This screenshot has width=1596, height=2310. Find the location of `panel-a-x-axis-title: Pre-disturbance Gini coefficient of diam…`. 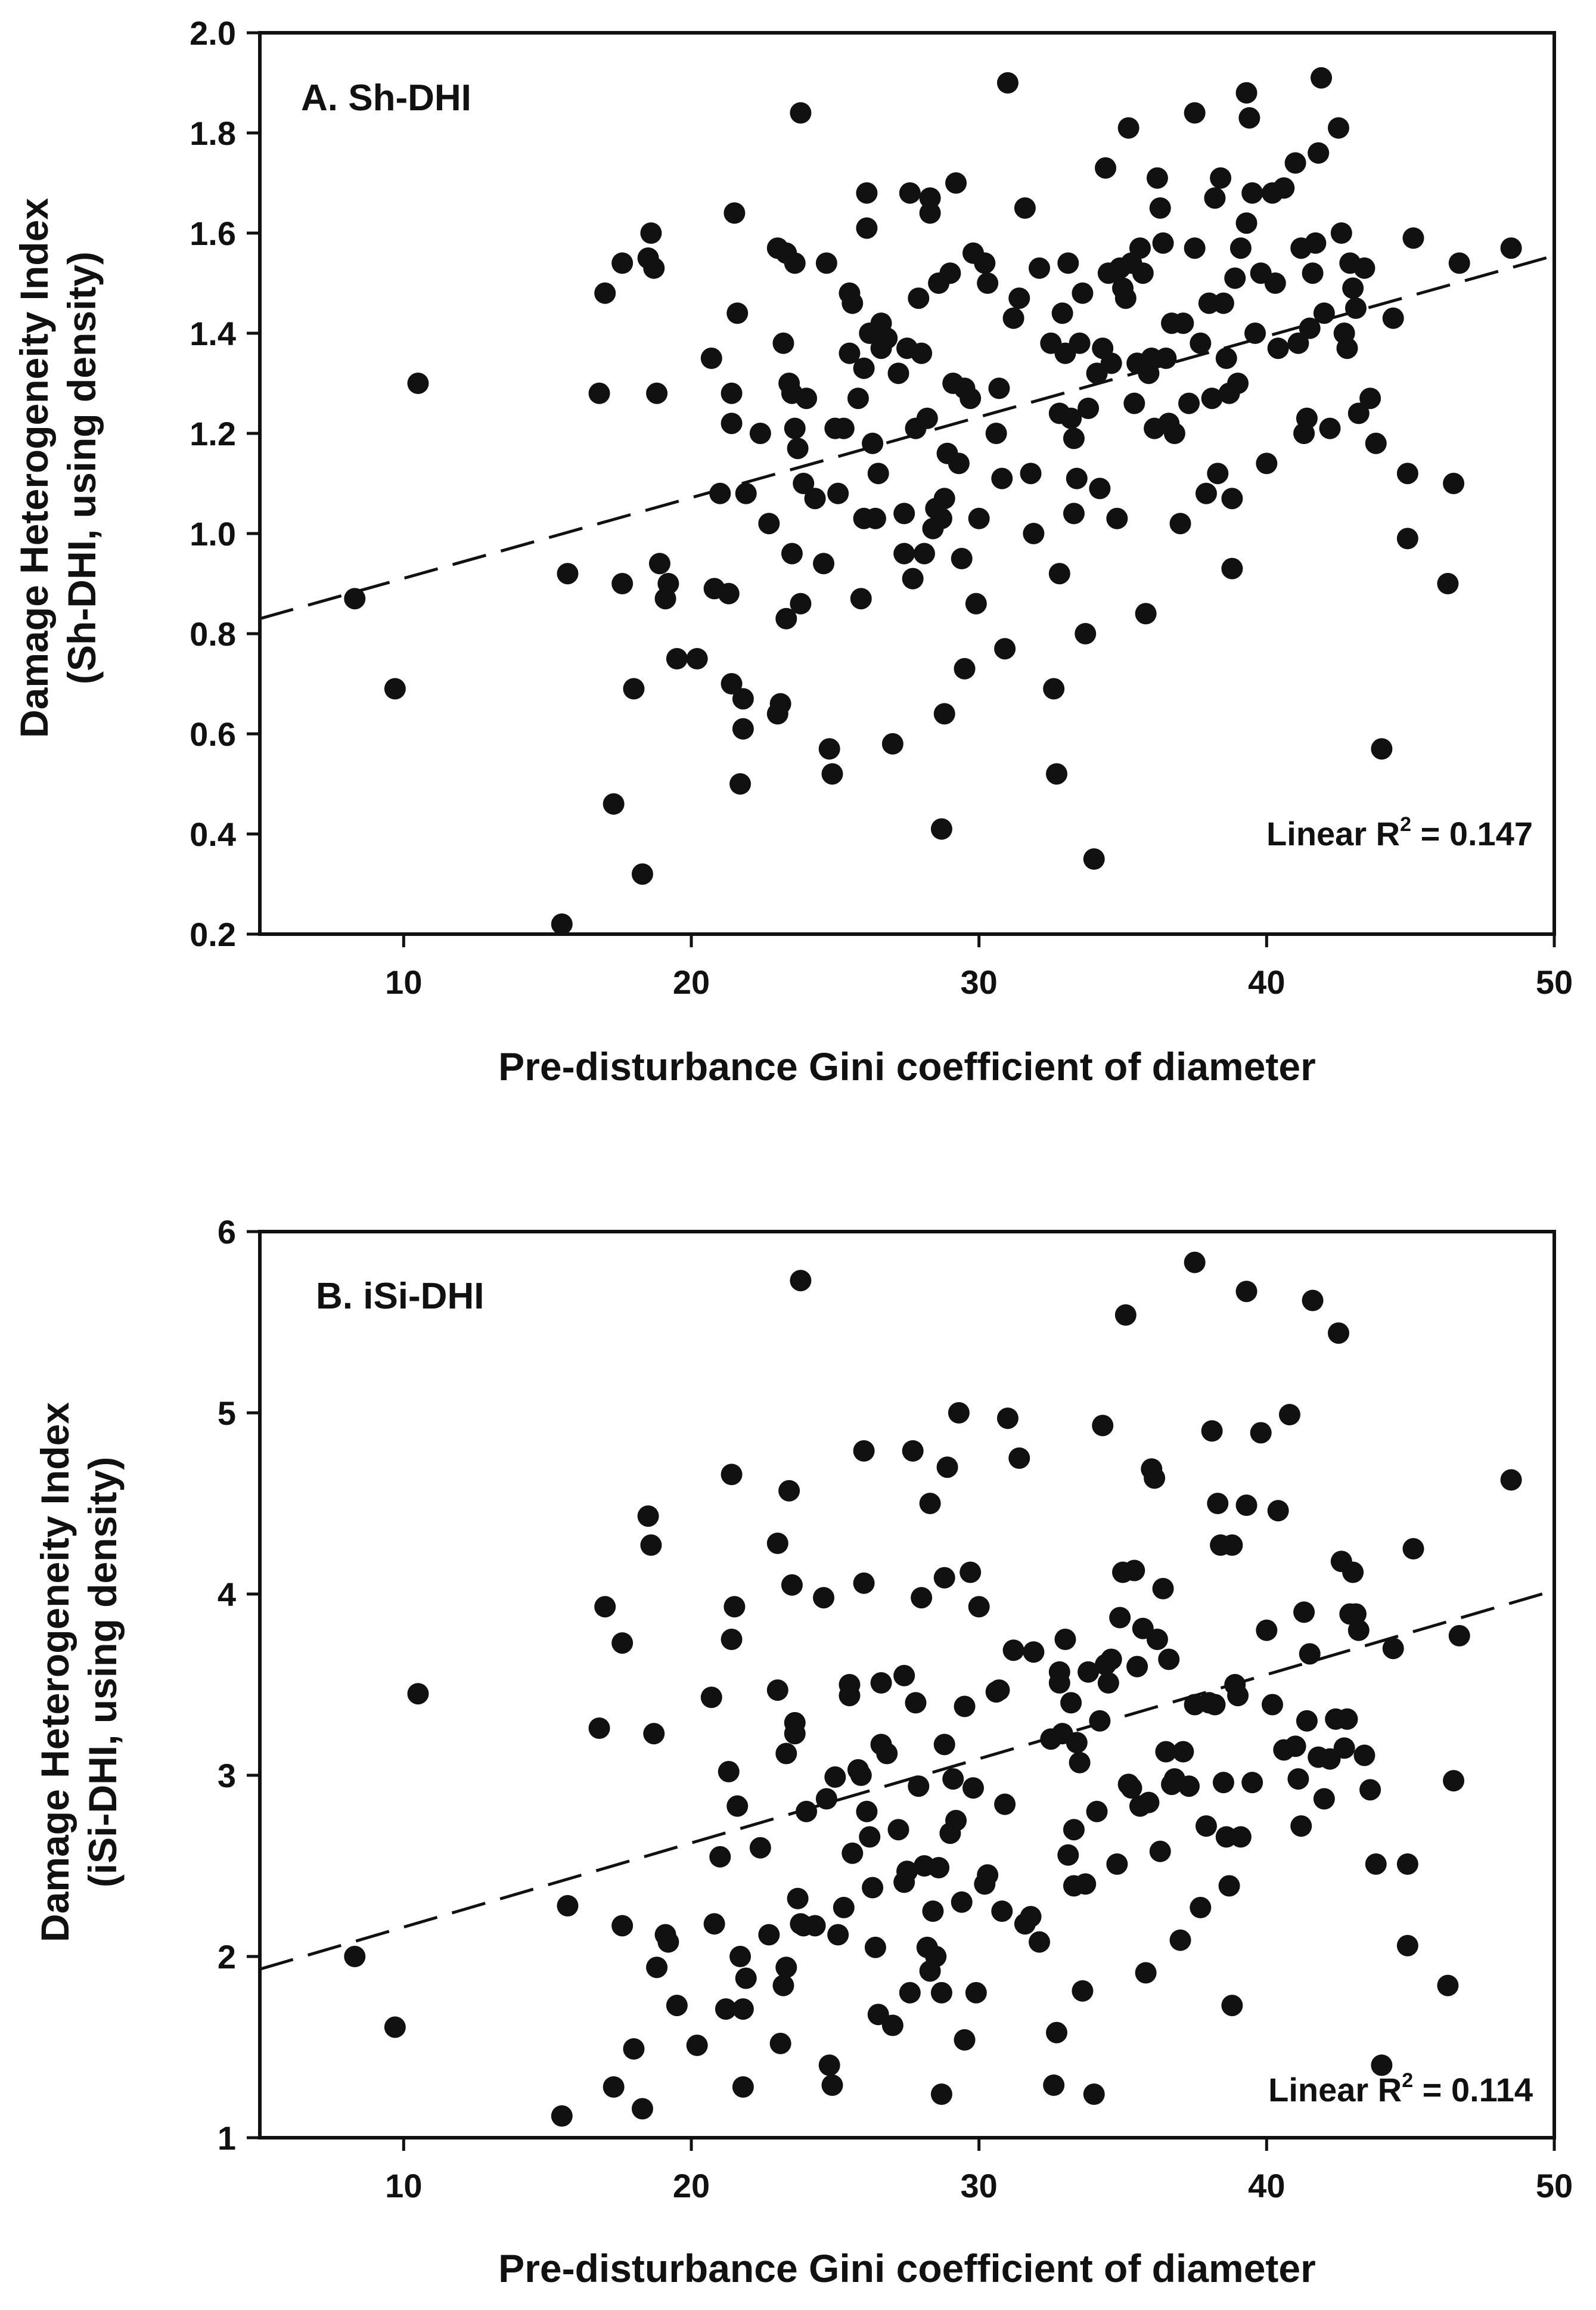

panel-a-x-axis-title: Pre-disturbance Gini coefficient of diam… is located at coordinates (907, 1066).